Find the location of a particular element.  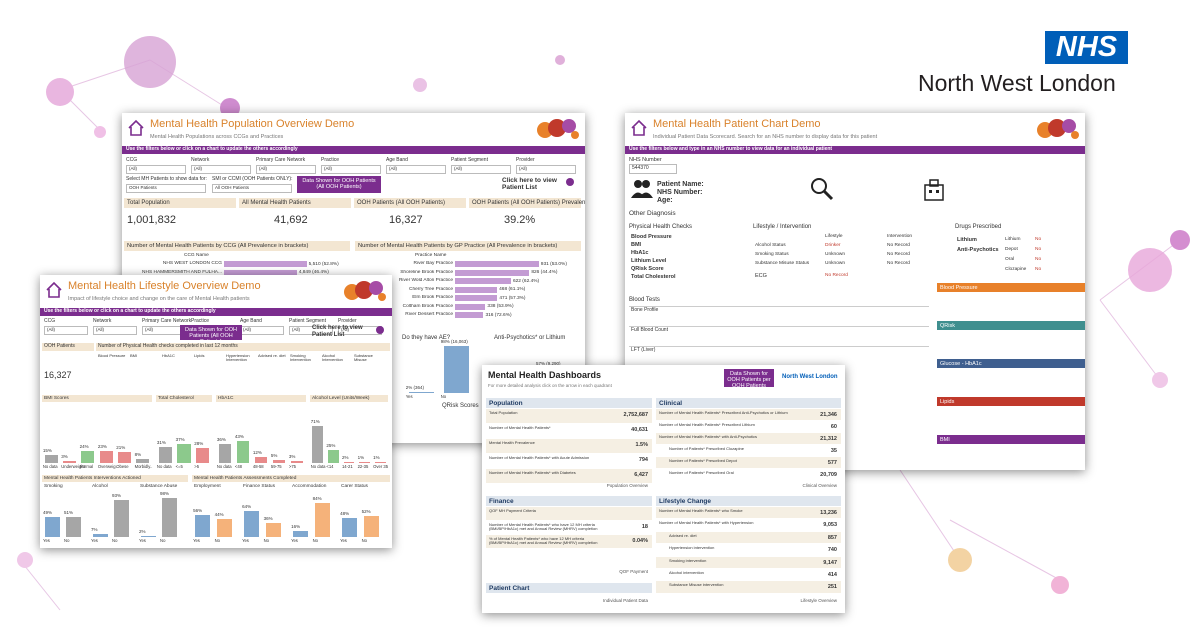

filter-label: CCG is located at coordinates (50, 321).